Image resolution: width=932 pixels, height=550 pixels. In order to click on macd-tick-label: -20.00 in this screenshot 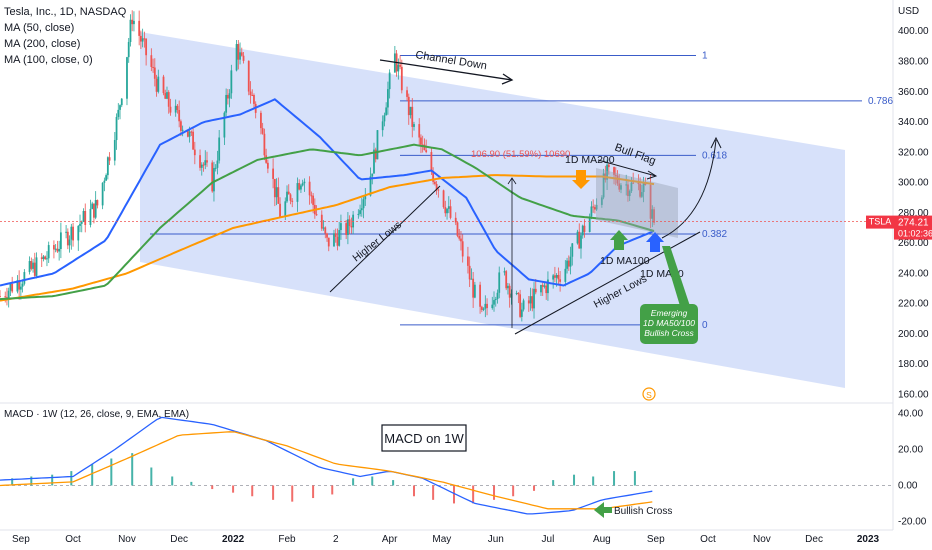, I will do `click(912, 521)`.